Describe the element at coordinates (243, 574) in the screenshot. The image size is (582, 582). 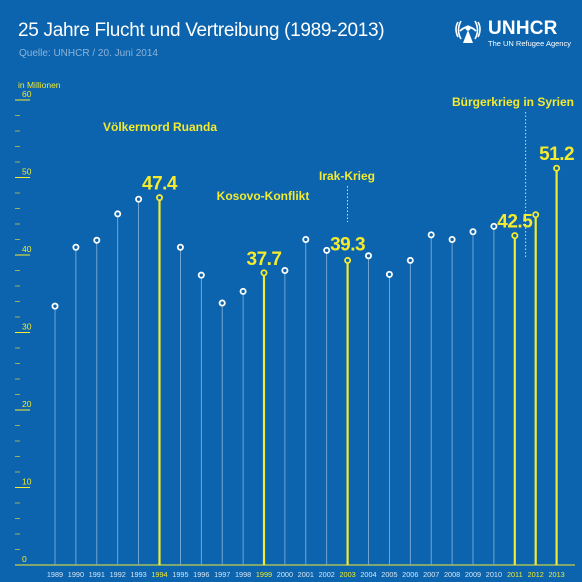
I see `x-tick-label: 1998` at that location.